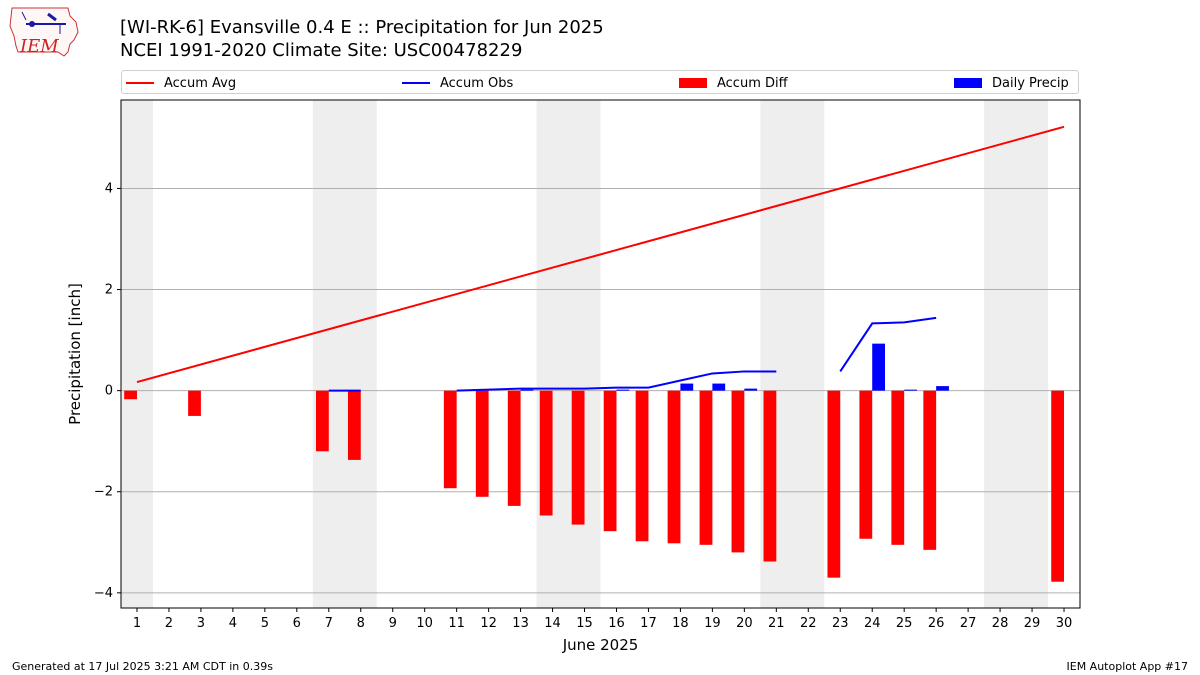 The width and height of the screenshot is (1200, 675). I want to click on x-tick-label-3: 4, so click(233, 623).